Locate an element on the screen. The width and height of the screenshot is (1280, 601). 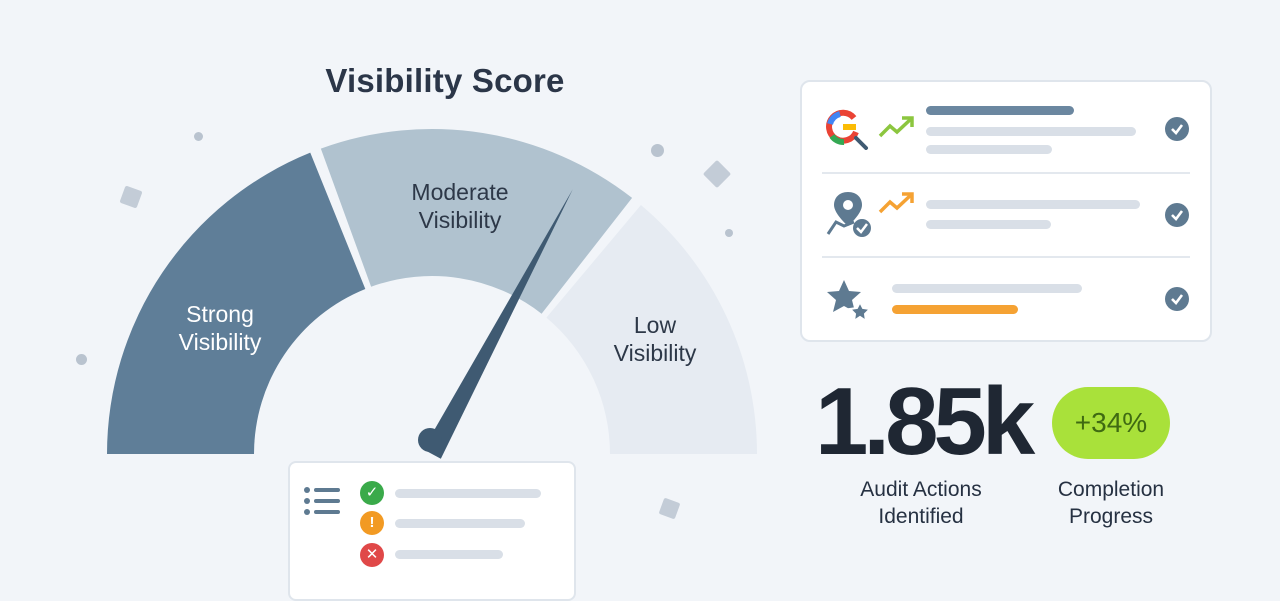
error-status-icon: ✕ is located at coordinates (372, 555).